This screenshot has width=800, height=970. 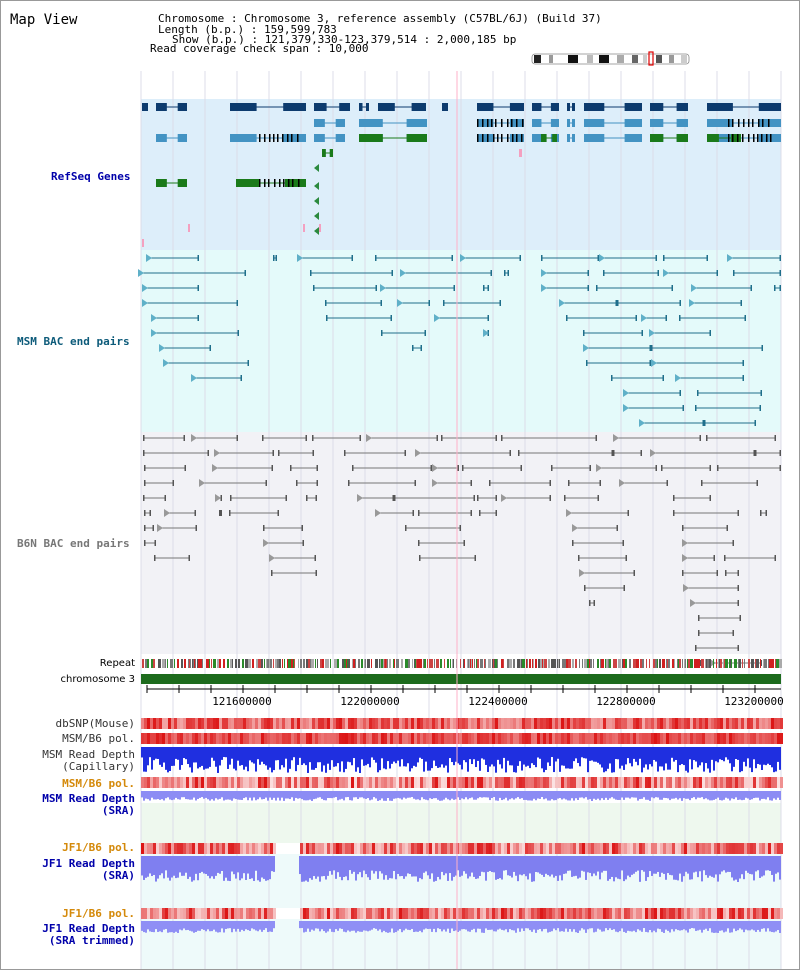 I want to click on repeat-track, so click(x=462, y=663).